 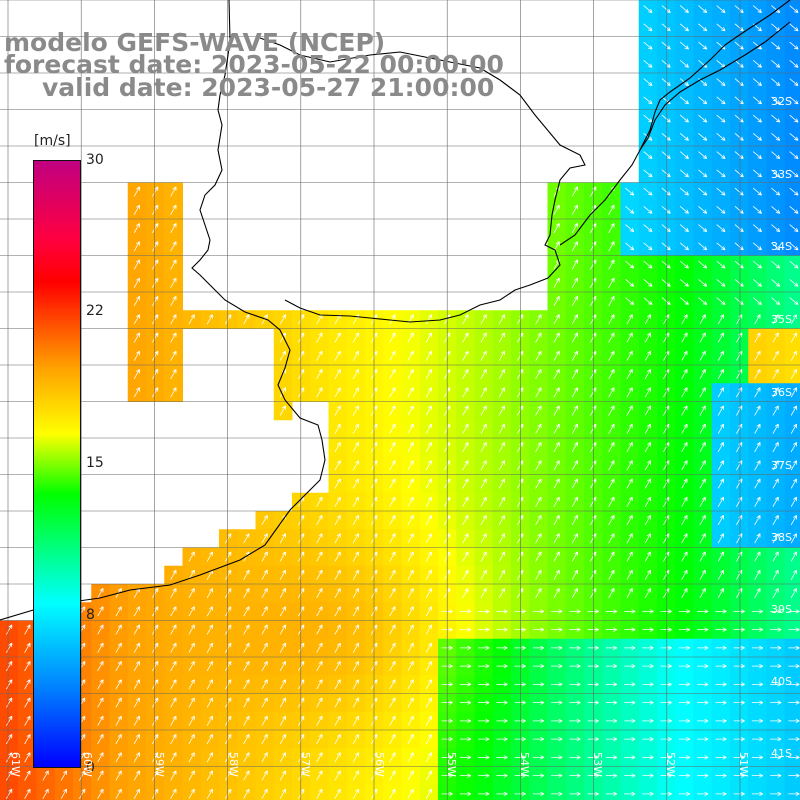 I want to click on lat-label: 39S, so click(x=781, y=609).